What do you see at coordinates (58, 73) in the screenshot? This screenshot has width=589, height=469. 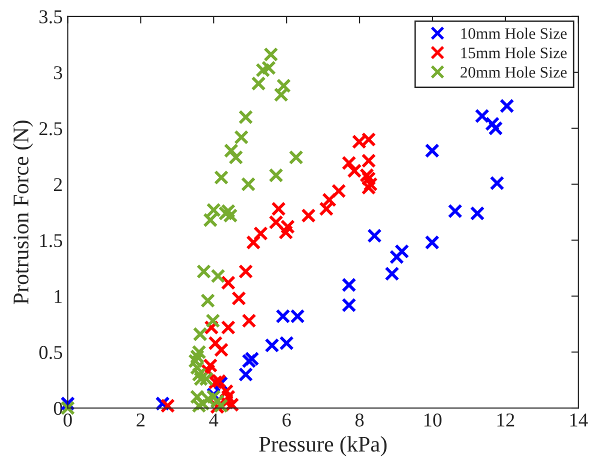 I see `y-tick-label: 3` at bounding box center [58, 73].